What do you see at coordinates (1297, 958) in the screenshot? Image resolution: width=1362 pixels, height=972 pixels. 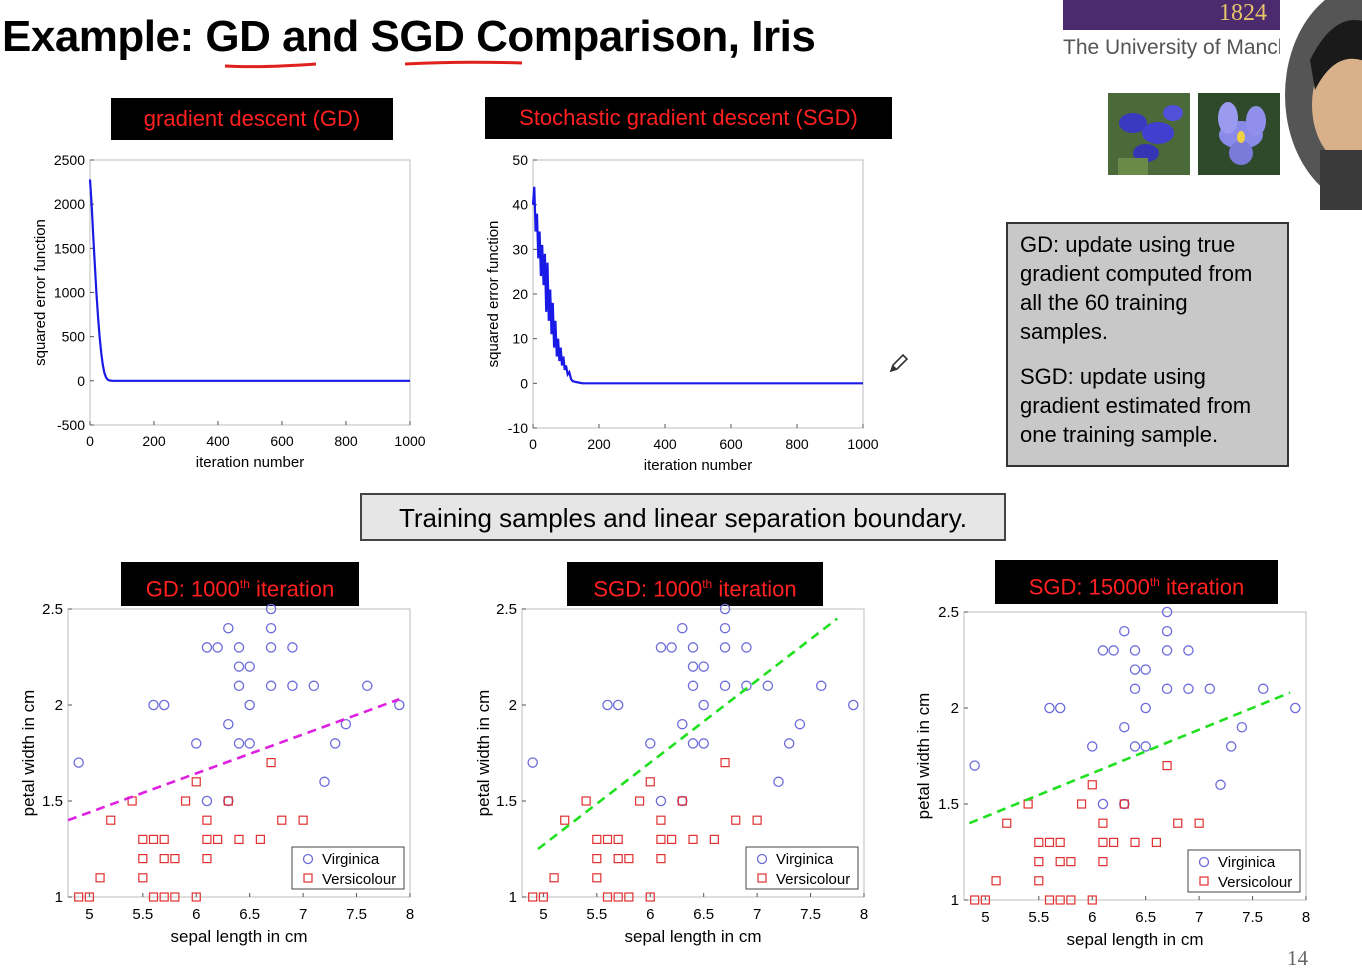 I see `page-number: 14` at bounding box center [1297, 958].